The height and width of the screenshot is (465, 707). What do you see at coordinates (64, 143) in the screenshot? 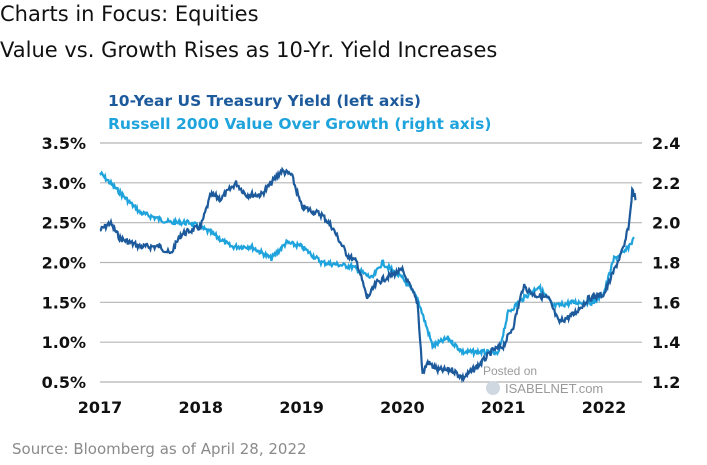
I see `y-left-tick-label: 3.5%` at bounding box center [64, 143].